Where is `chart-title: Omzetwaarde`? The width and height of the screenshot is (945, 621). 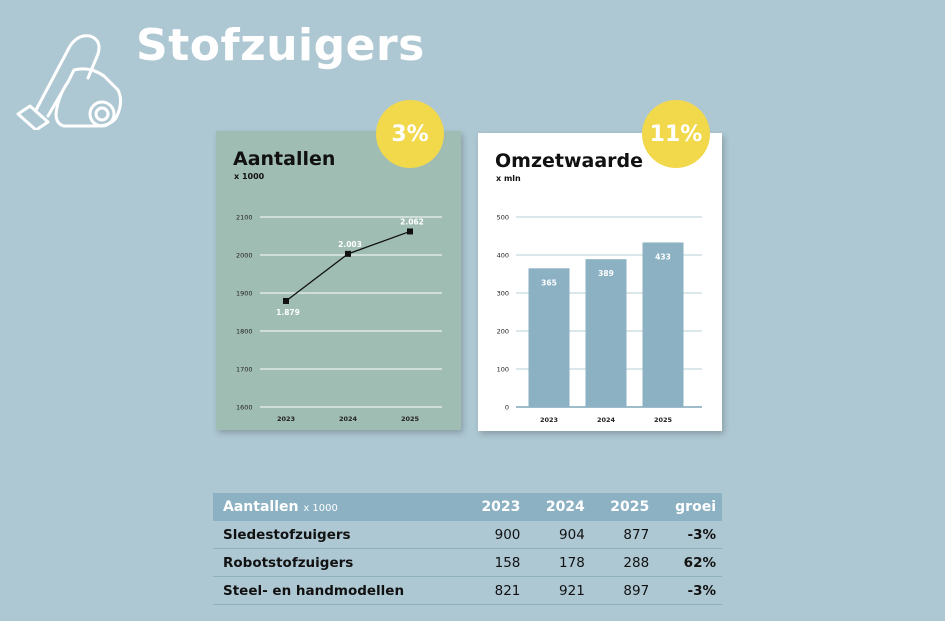
chart-title: Omzetwaarde is located at coordinates (569, 161).